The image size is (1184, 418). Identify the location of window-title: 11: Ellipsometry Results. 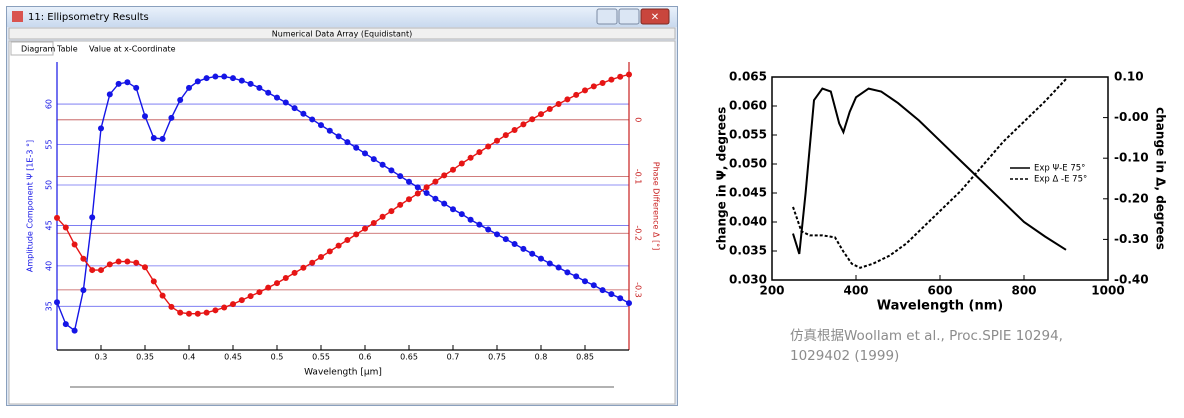
(88, 17).